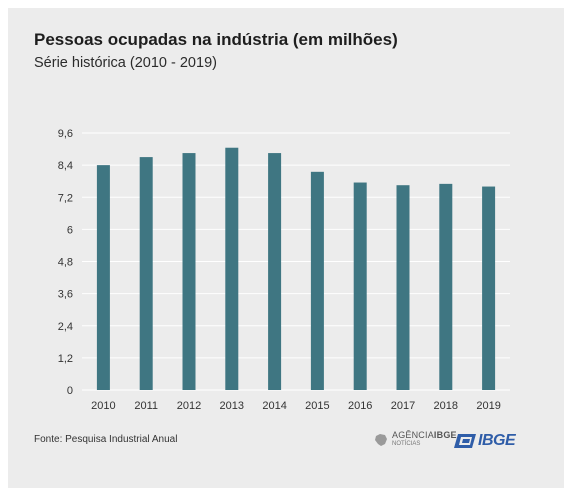 The image size is (572, 496). What do you see at coordinates (317, 280) in the screenshot?
I see `bar-2015` at bounding box center [317, 280].